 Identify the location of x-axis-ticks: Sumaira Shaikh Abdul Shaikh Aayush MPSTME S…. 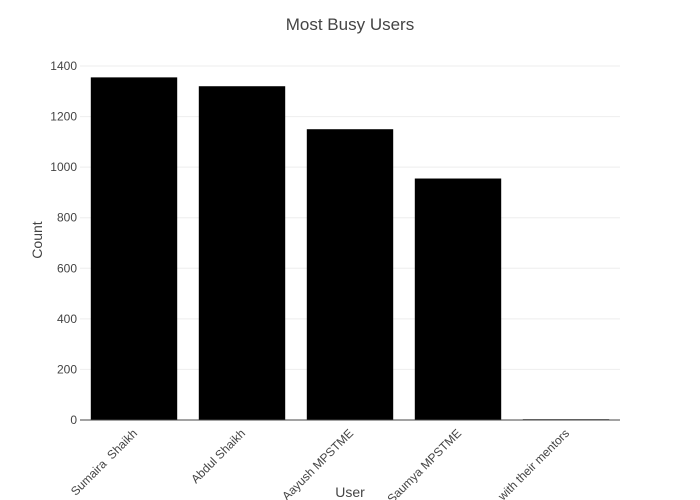
(320, 463).